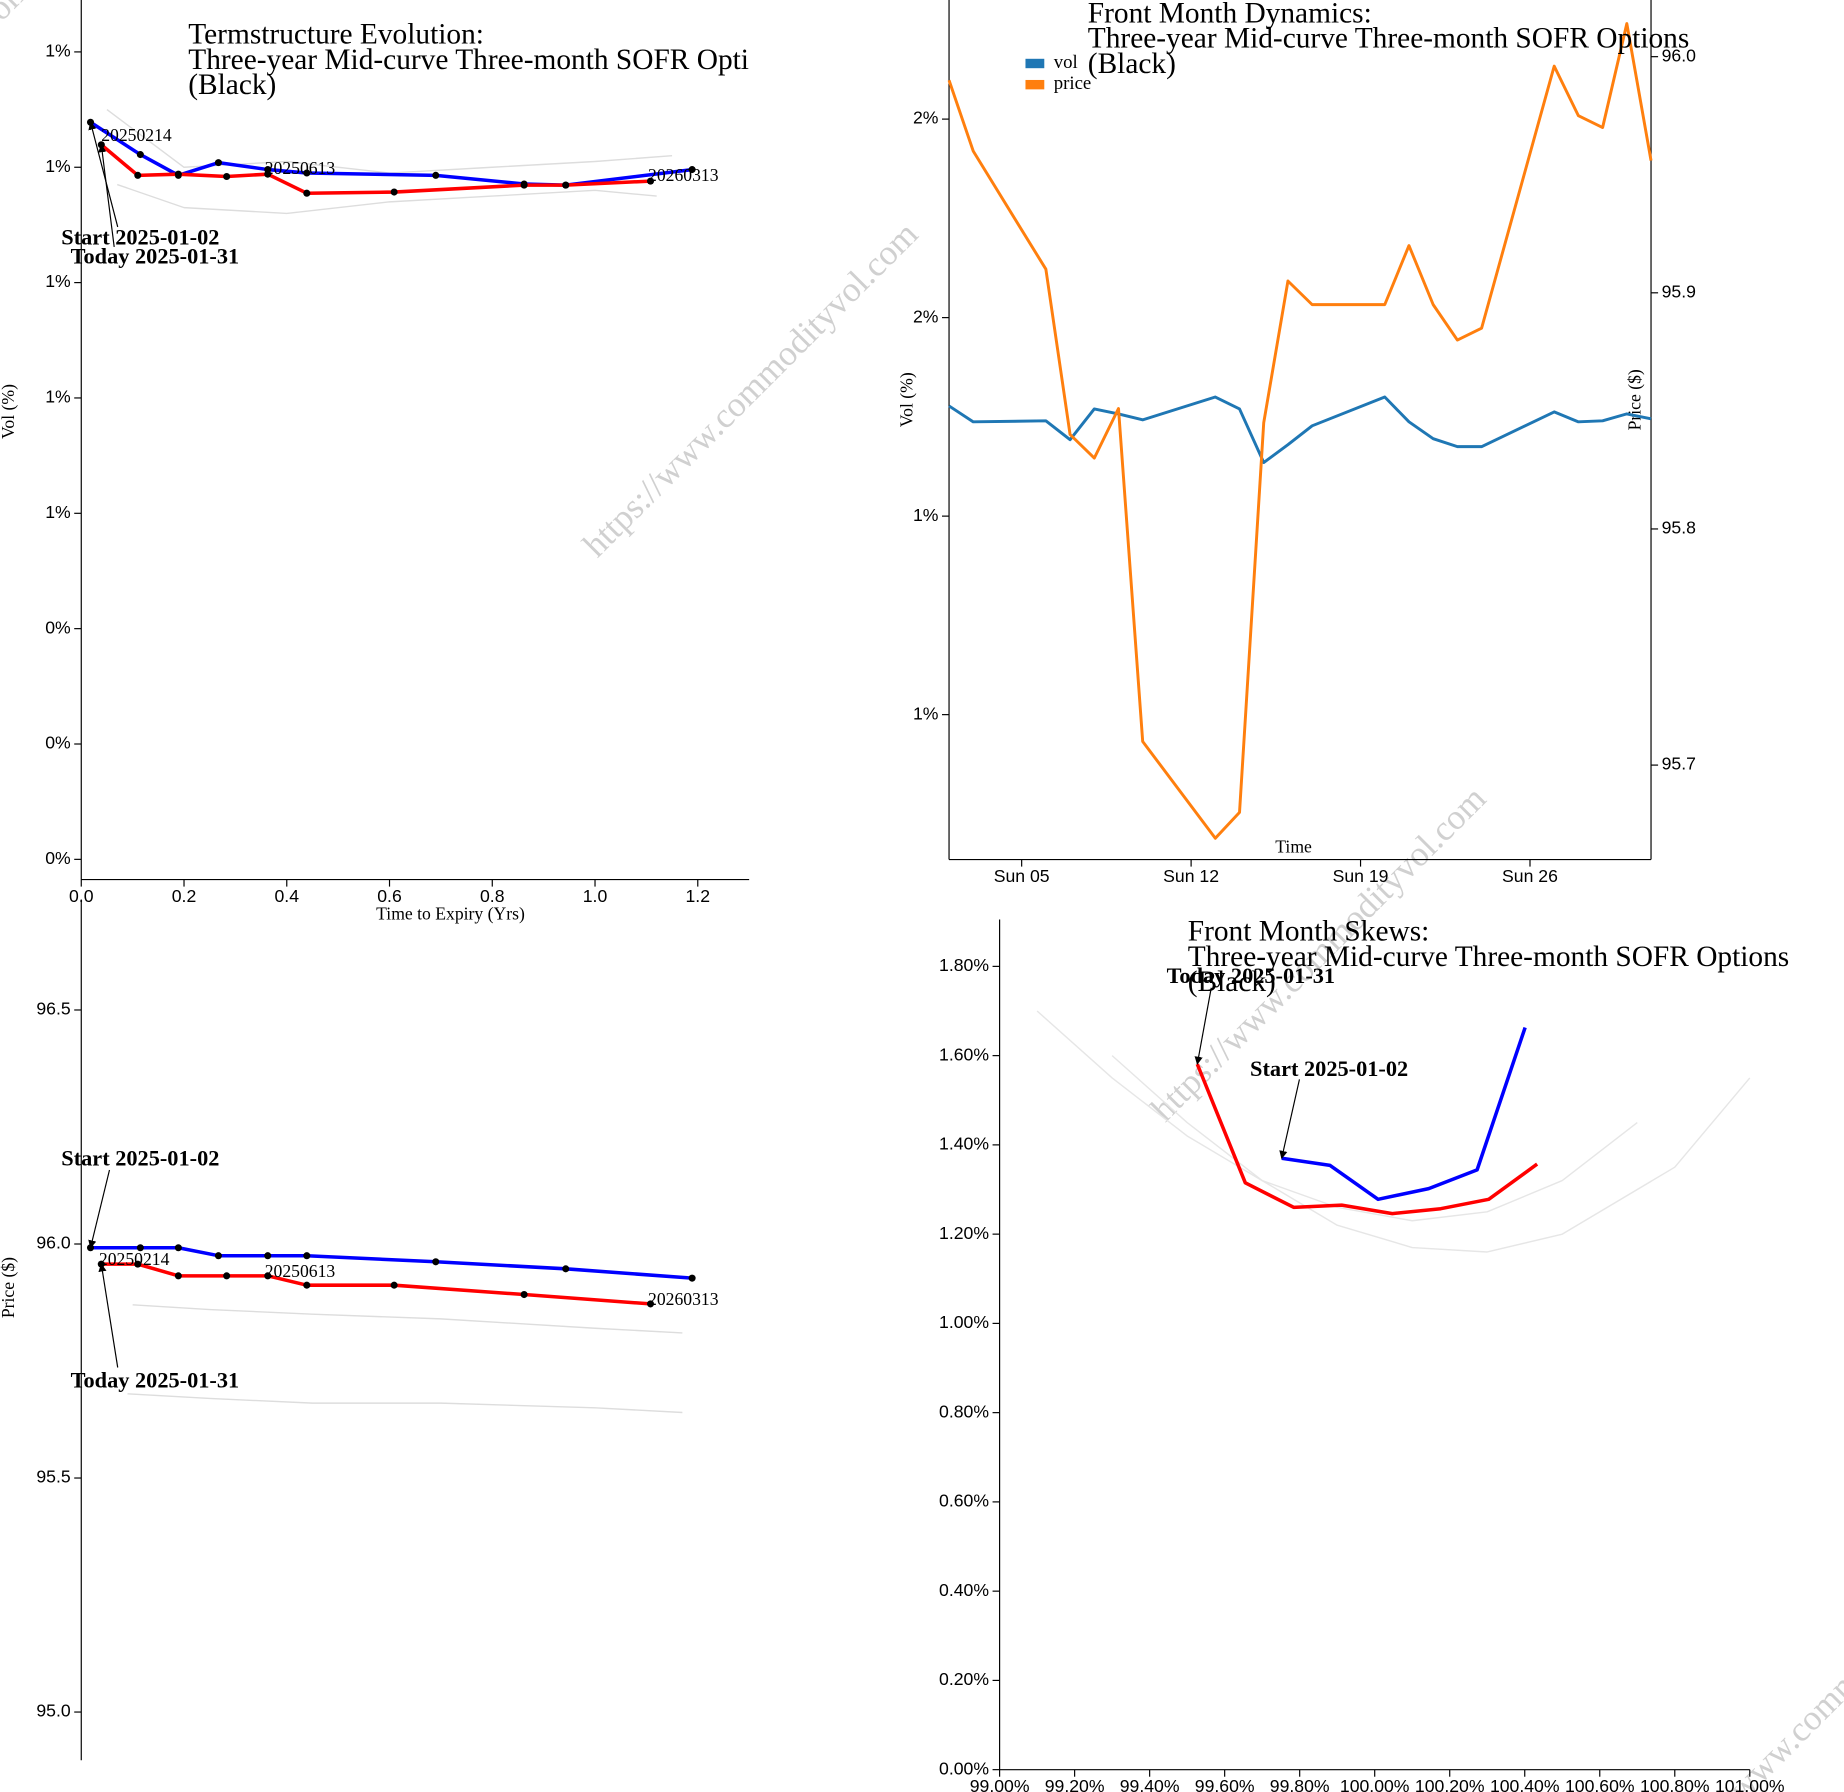 The image size is (1844, 1792). Describe the element at coordinates (595, 896) in the screenshot. I see `x-tick-label: 1.0` at that location.